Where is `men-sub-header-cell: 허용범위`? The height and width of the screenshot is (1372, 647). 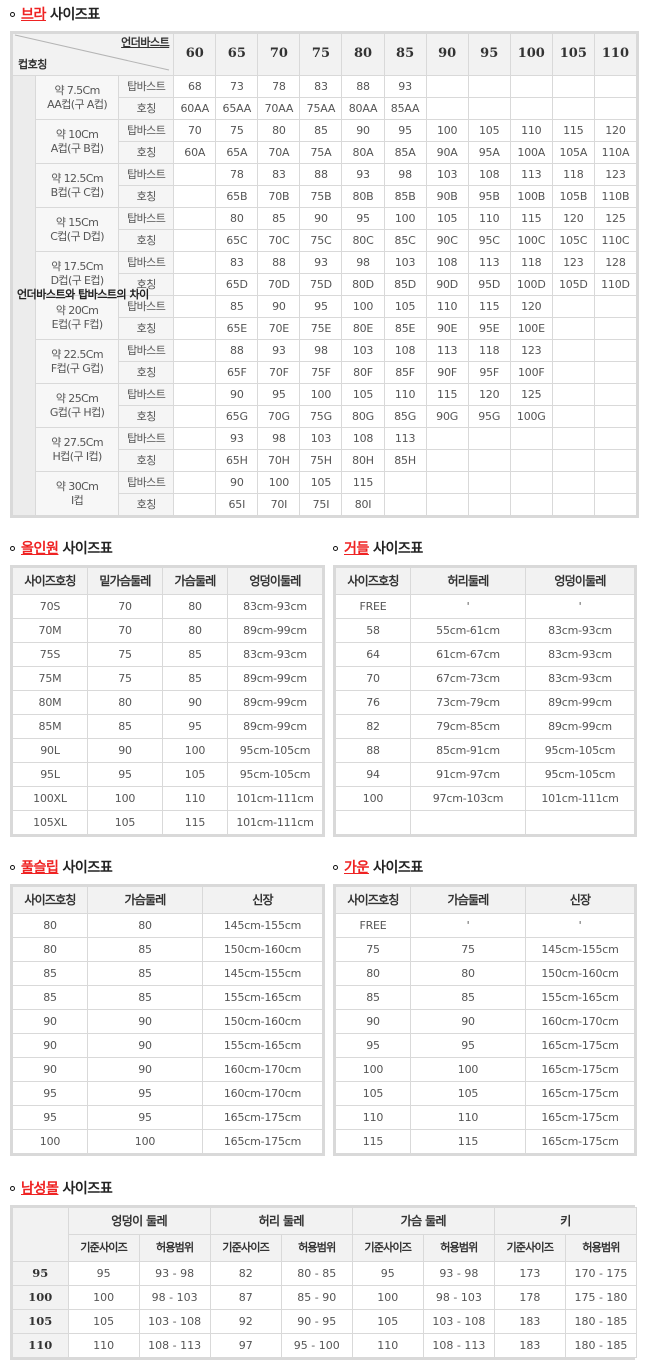
men-sub-header-cell: 허용범위 is located at coordinates (458, 1248).